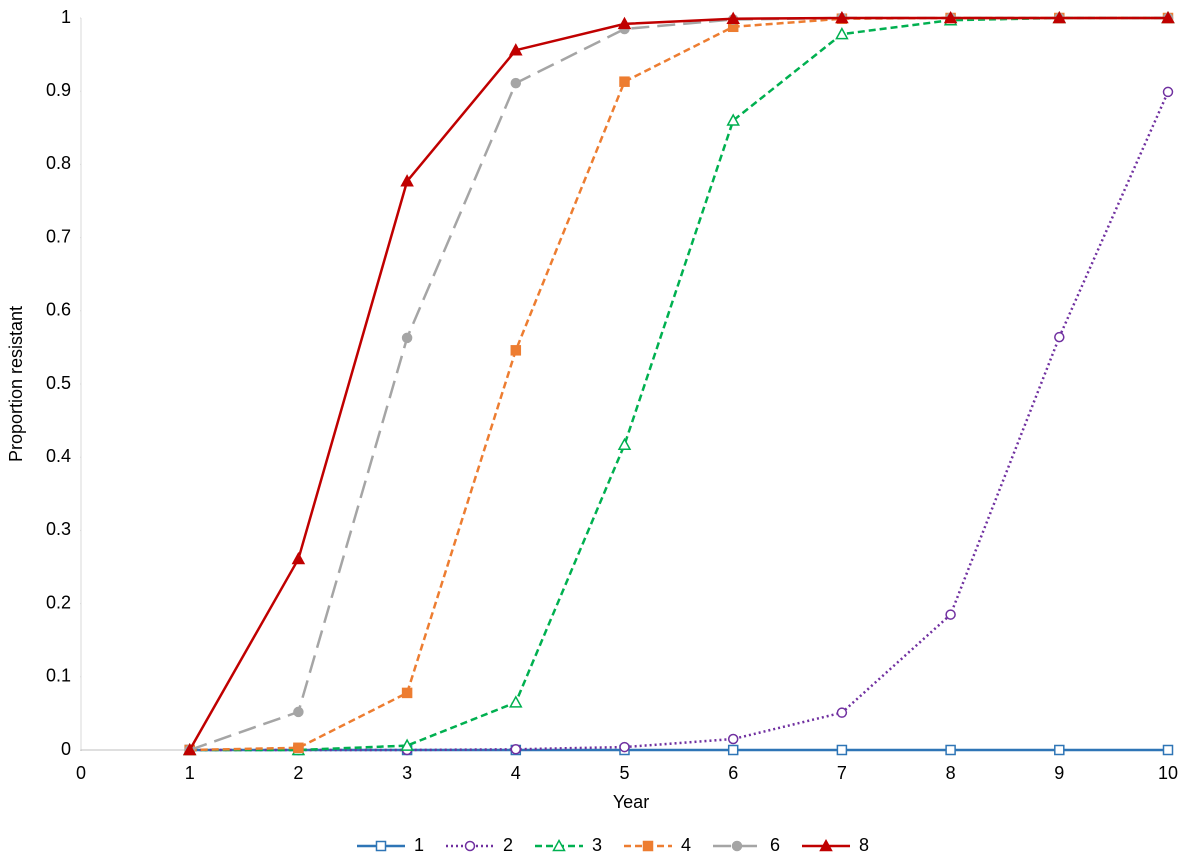  What do you see at coordinates (508, 845) in the screenshot?
I see `legend-label: 2` at bounding box center [508, 845].